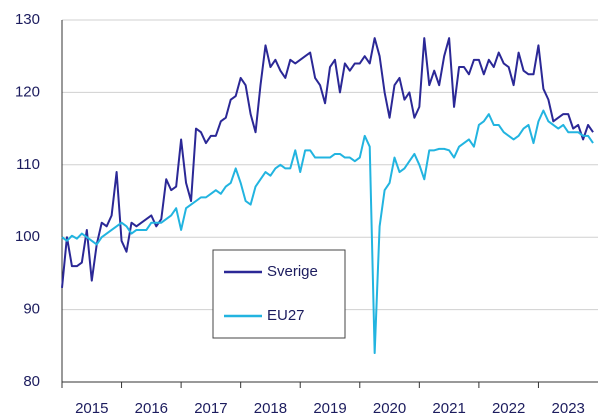  I want to click on x-tick-label: 2022, so click(508, 408).